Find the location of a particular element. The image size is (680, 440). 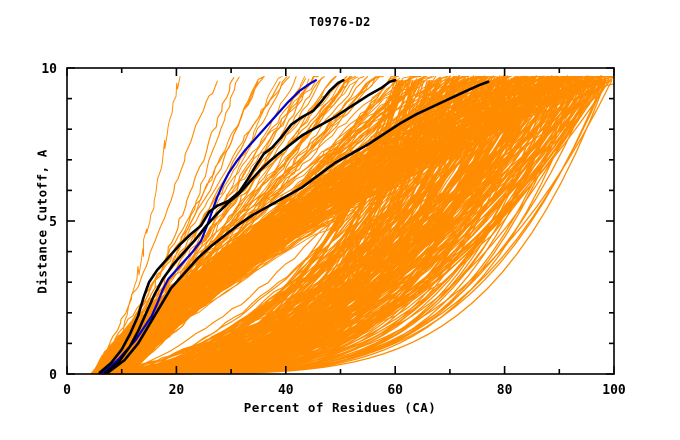

chart-title: T0976-D2 is located at coordinates (340, 22).